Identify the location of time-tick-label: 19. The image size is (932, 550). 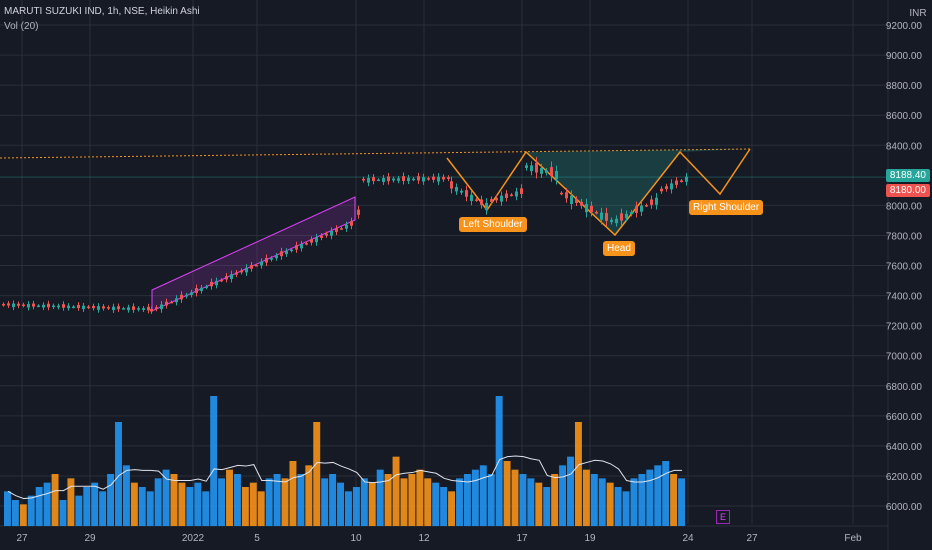
(590, 538).